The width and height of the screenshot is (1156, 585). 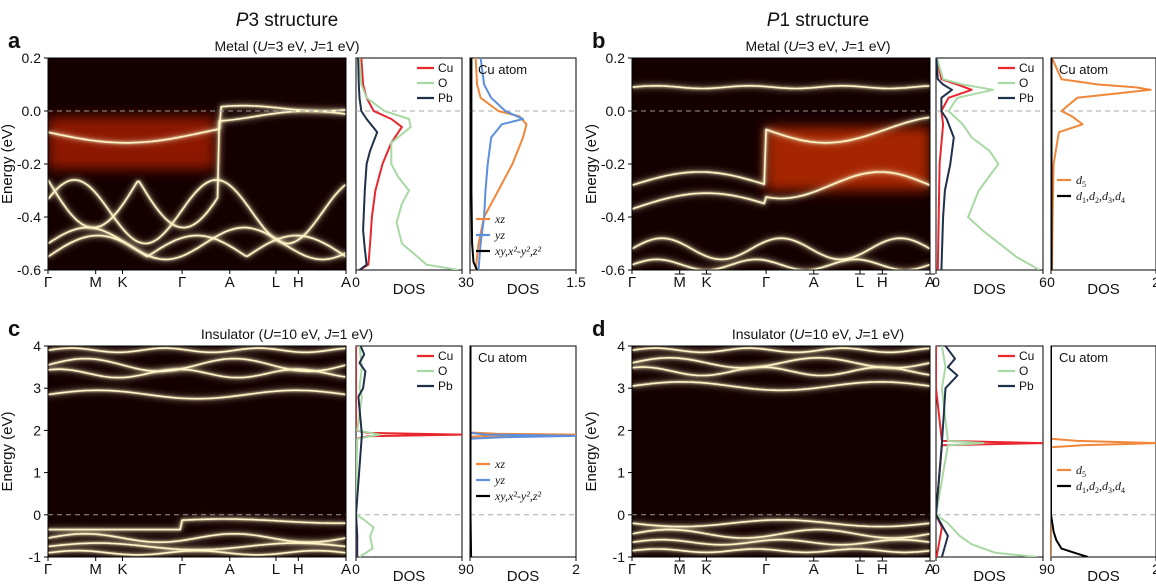 What do you see at coordinates (37, 346) in the screenshot?
I see `y-tick-label: 4` at bounding box center [37, 346].